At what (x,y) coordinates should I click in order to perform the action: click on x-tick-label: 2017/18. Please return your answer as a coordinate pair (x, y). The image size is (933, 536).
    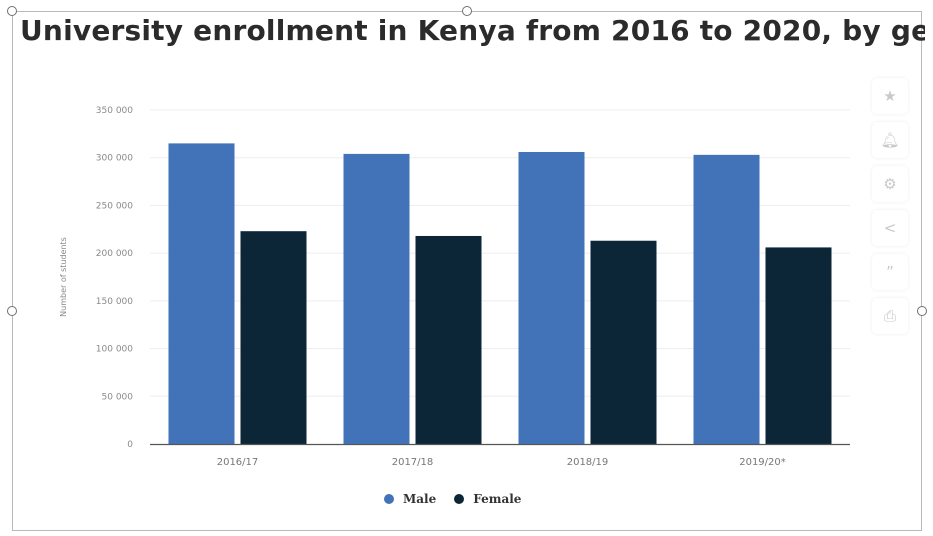
    Looking at the image, I should click on (413, 462).